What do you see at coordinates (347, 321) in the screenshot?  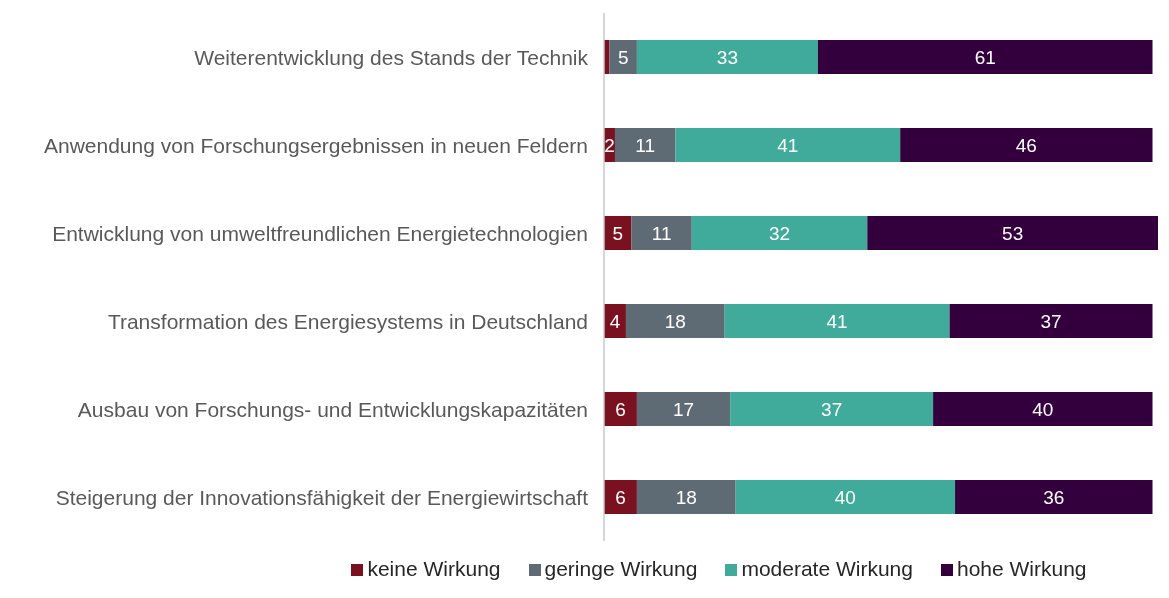 I see `y-tick-label: Transformation des Energiesystems in Deutschland` at bounding box center [347, 321].